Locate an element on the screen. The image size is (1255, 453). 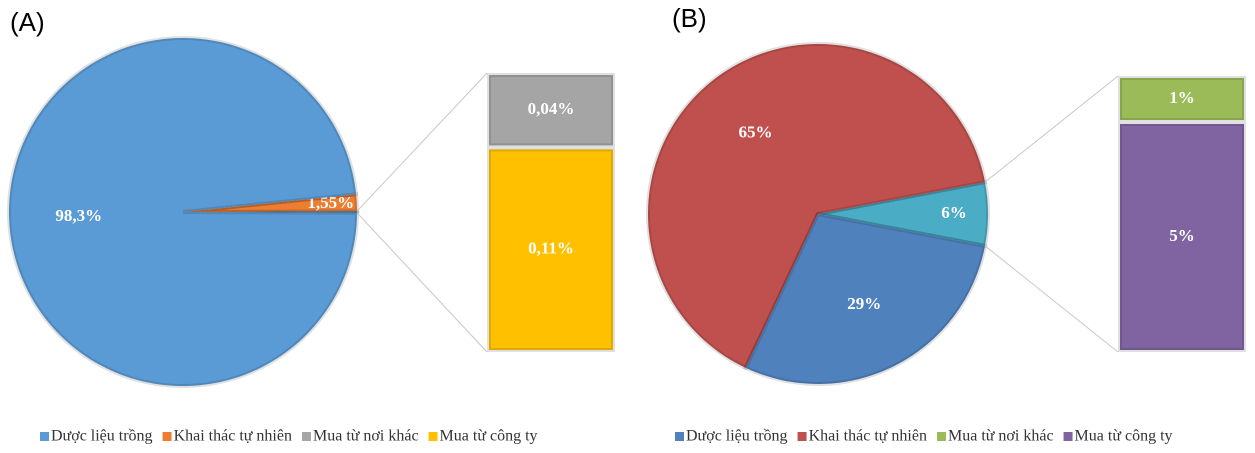
pie-slice is located at coordinates (865, 298).